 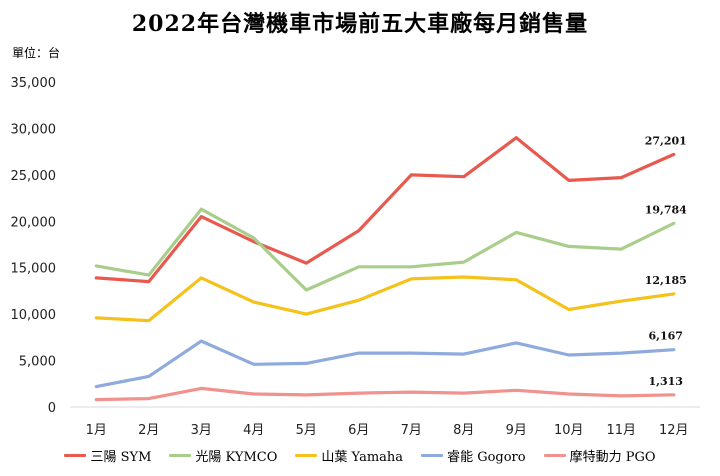 I want to click on x-tick-label: 8月, so click(x=463, y=430).